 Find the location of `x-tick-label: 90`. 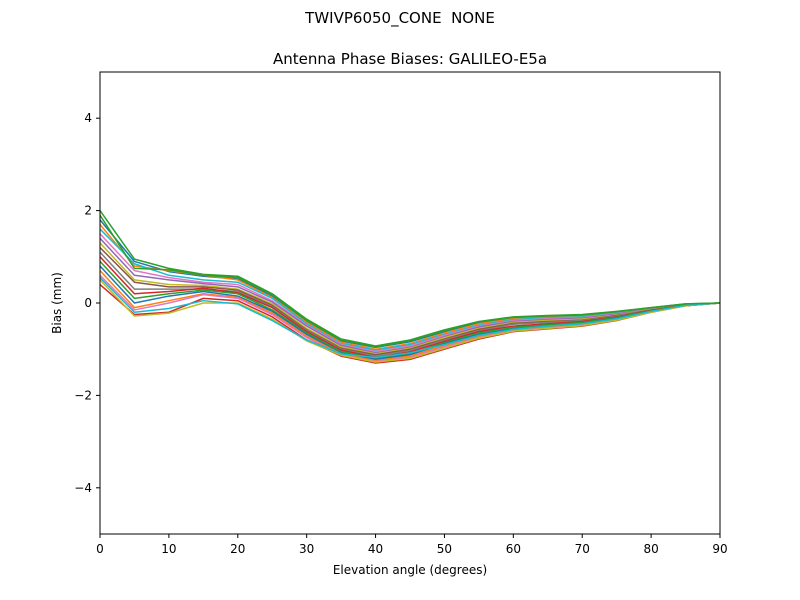

x-tick-label: 90 is located at coordinates (719, 549).